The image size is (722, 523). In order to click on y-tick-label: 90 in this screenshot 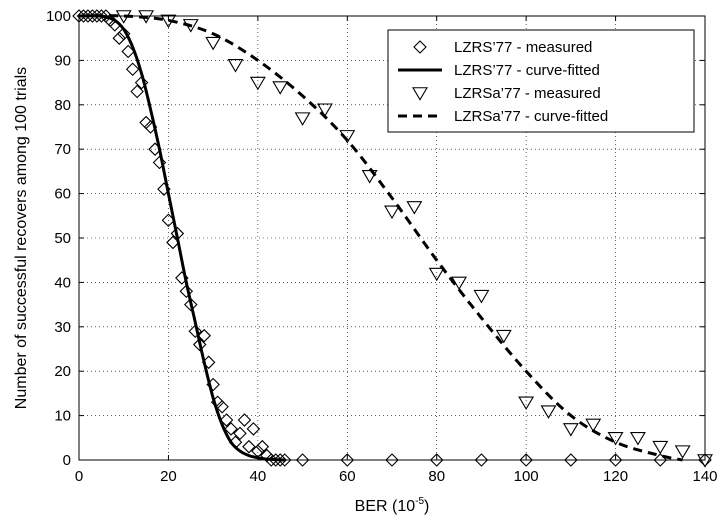, I will do `click(62, 60)`.